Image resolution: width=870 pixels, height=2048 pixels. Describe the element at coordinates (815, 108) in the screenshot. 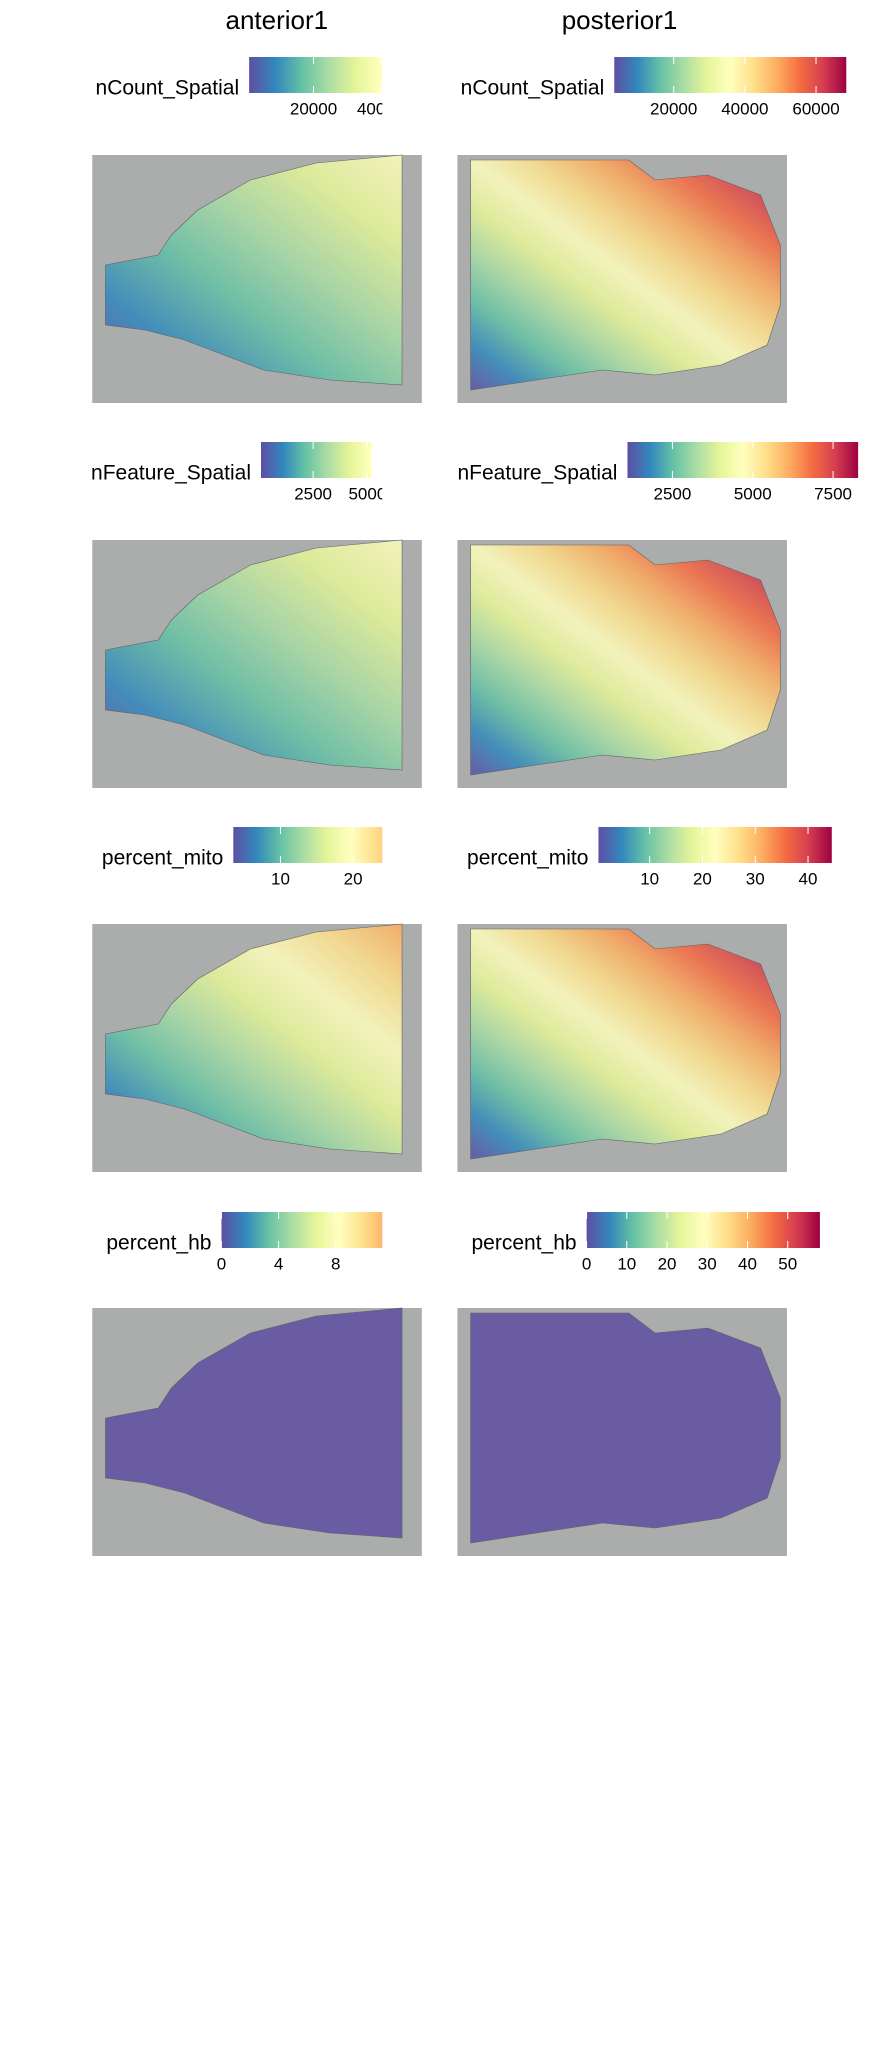

I see `tick-label: 60000` at that location.